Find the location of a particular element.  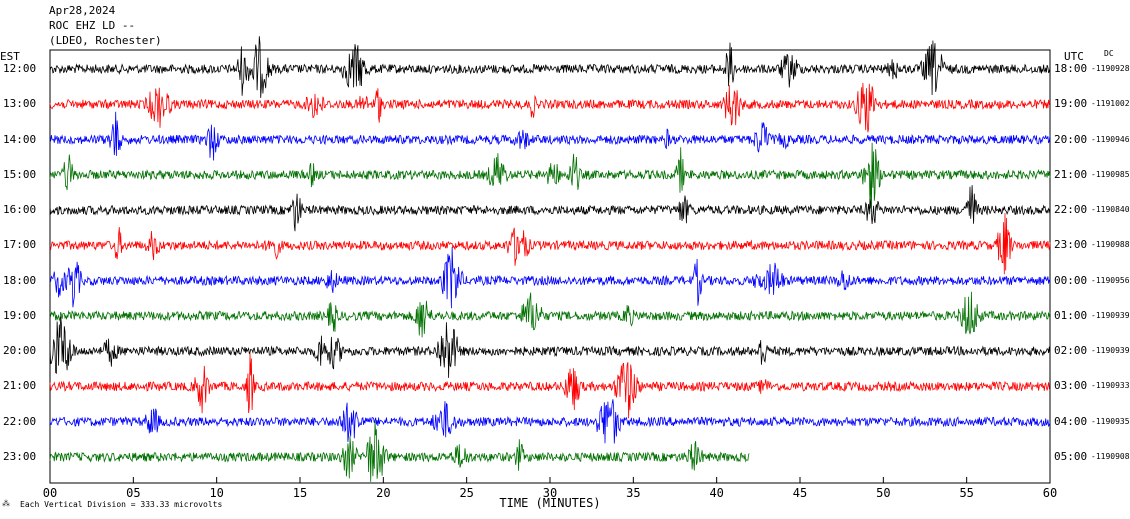

utc-time-label: 18:00 is located at coordinates (1071, 68).